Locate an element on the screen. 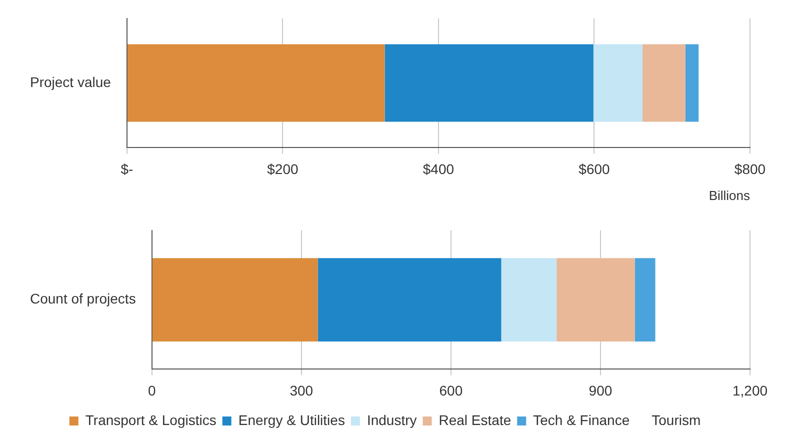 The width and height of the screenshot is (794, 443). legend-label: Energy & Utilities is located at coordinates (291, 420).